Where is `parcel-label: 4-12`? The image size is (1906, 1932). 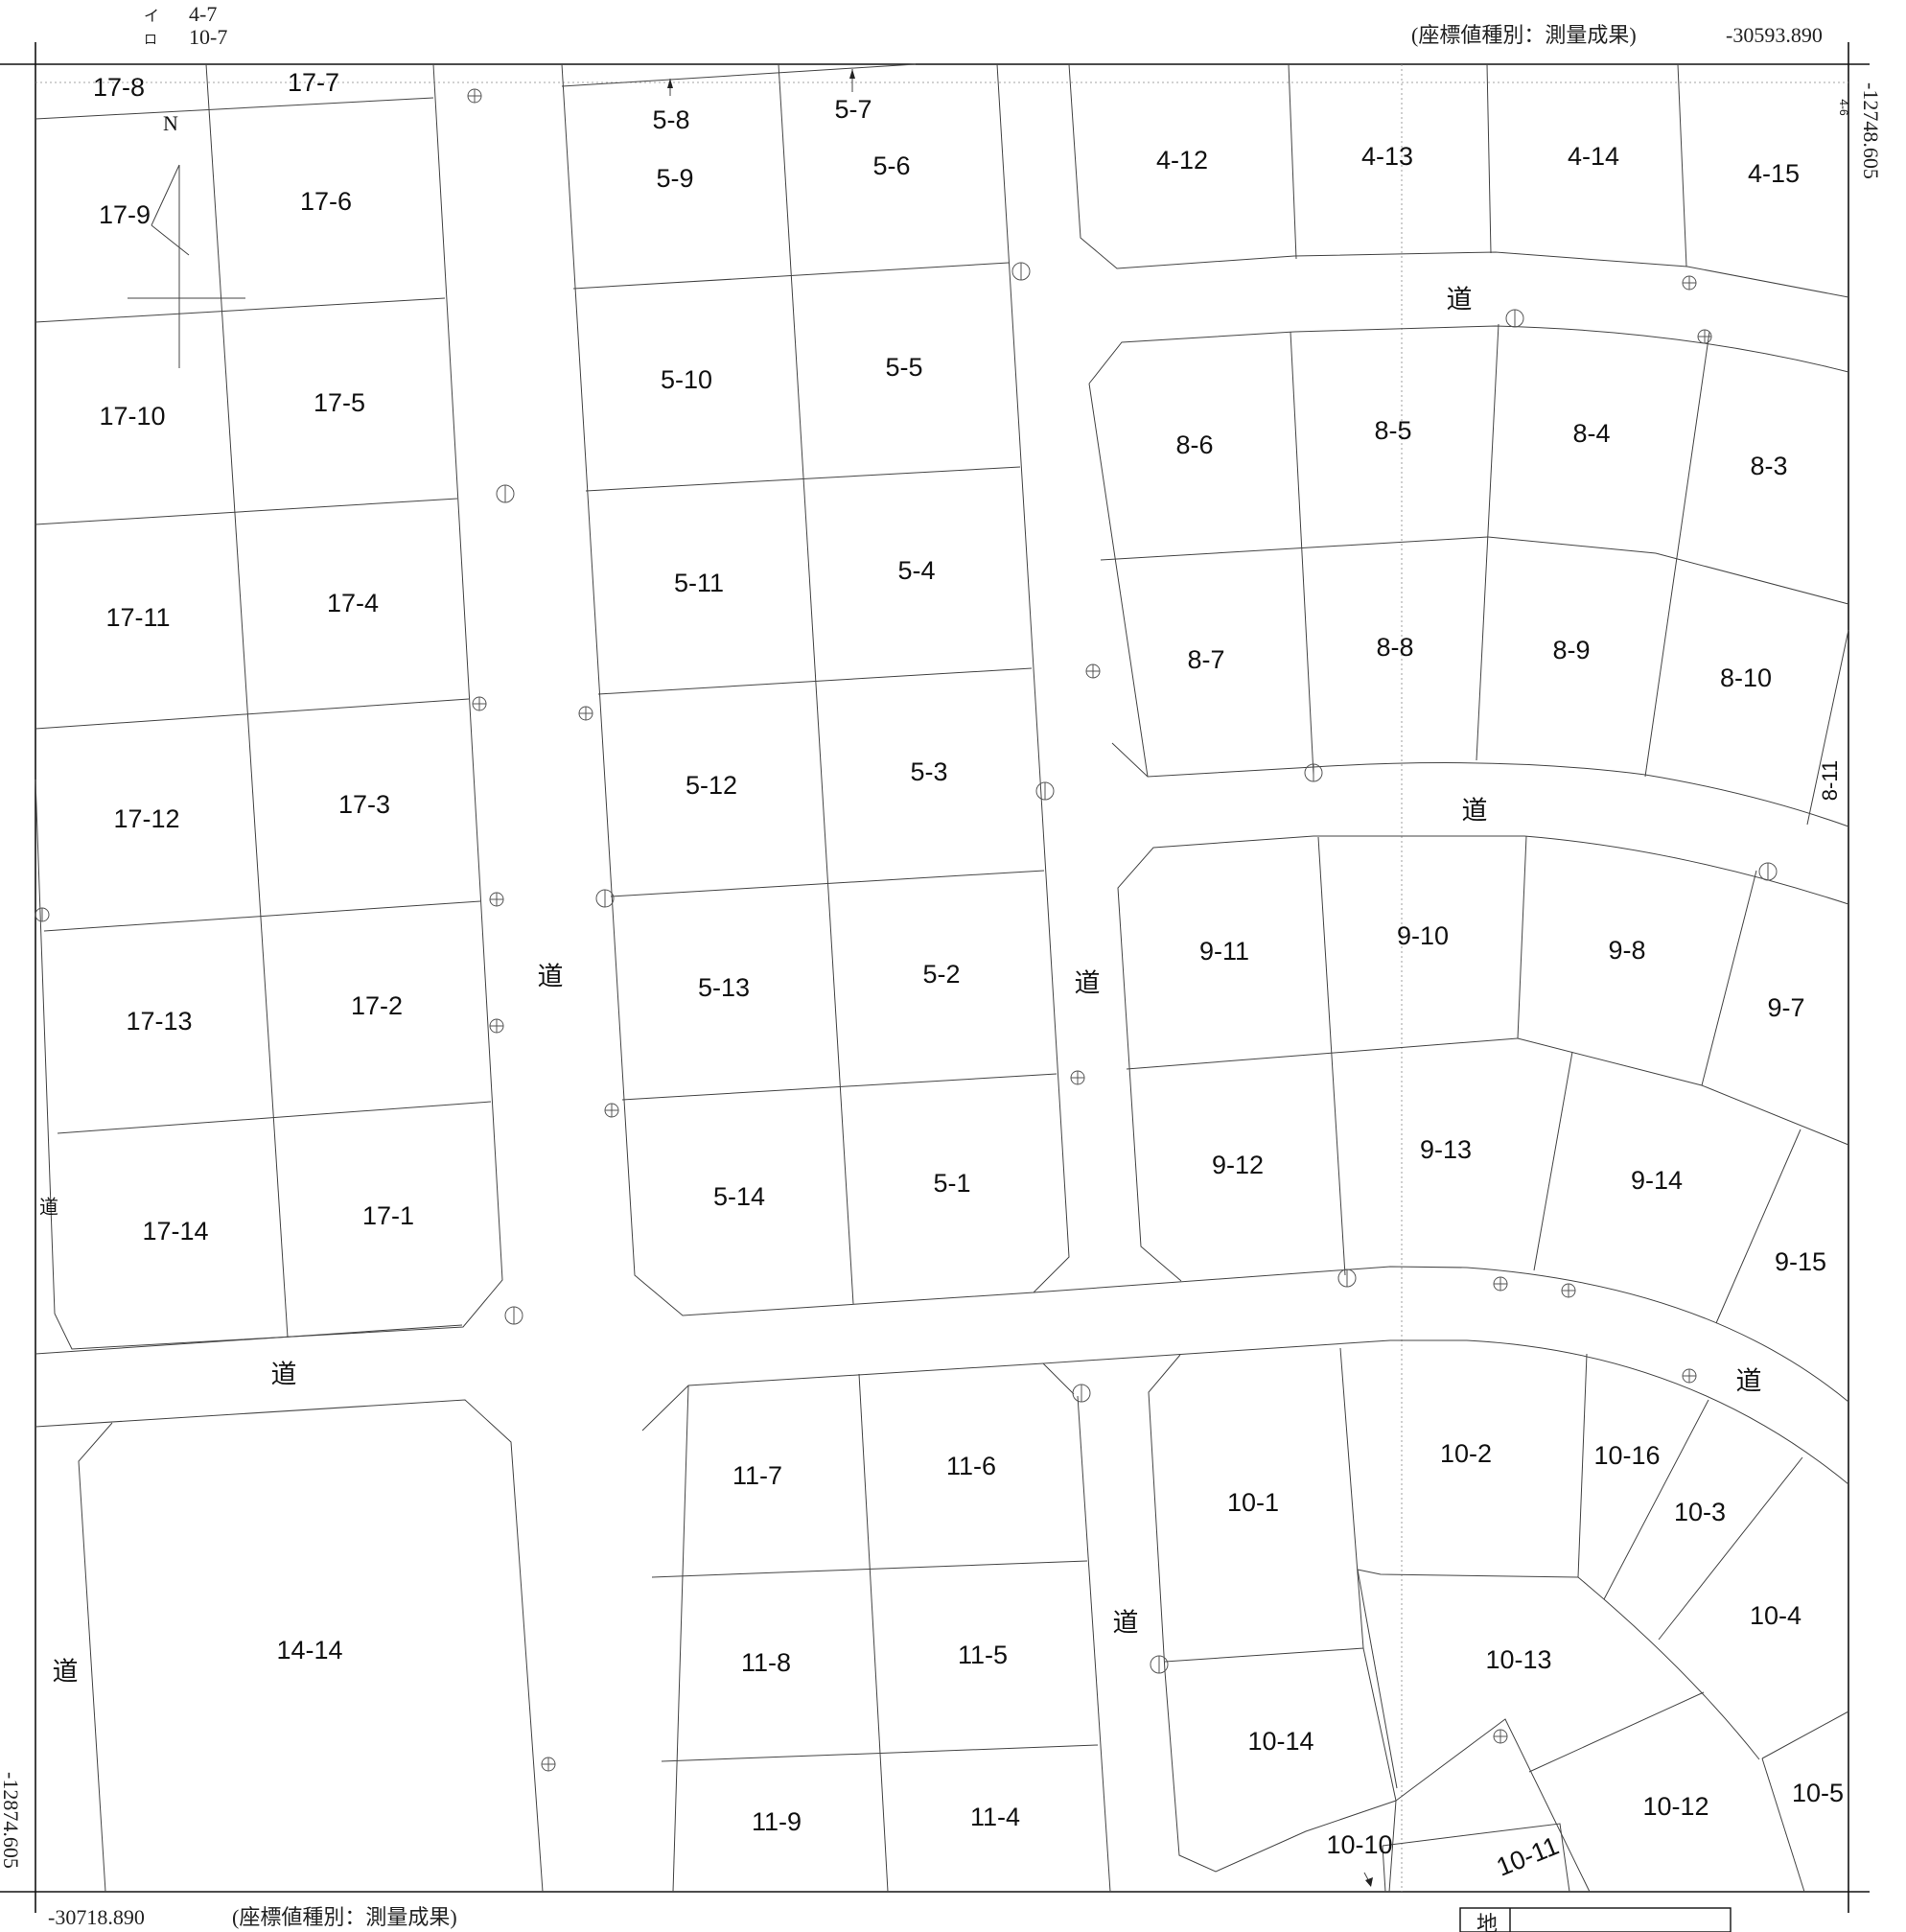
parcel-label: 4-12 is located at coordinates (1182, 160).